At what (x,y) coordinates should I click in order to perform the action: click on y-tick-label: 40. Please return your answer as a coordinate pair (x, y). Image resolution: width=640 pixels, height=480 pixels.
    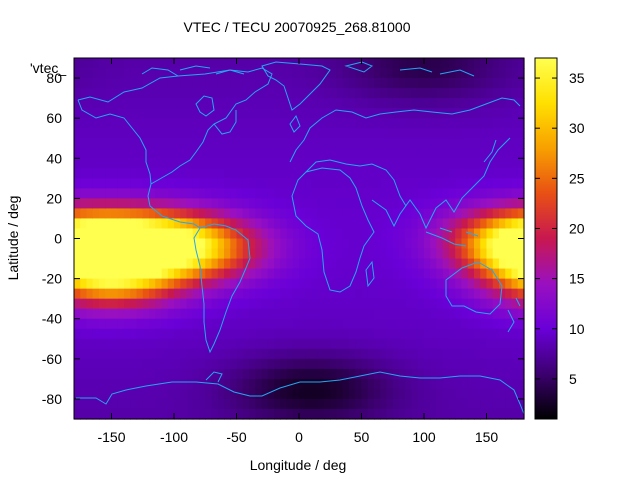
    Looking at the image, I should click on (54, 158).